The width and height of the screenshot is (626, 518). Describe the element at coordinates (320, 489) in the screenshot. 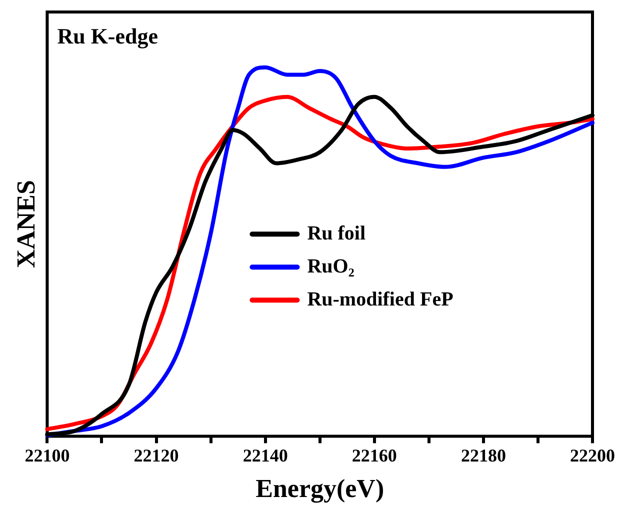

I see `x-axis-title: Energy(eV)` at that location.